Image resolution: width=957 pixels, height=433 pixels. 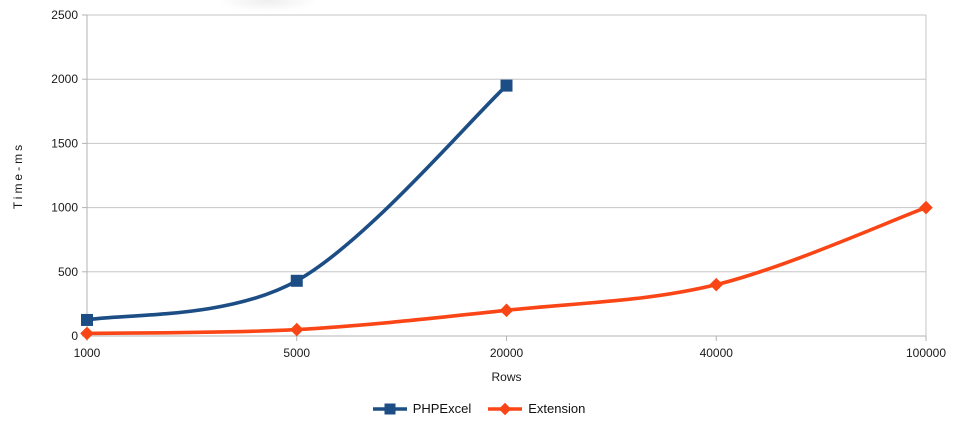 I want to click on legend-label: PHPExcel, so click(x=442, y=408).